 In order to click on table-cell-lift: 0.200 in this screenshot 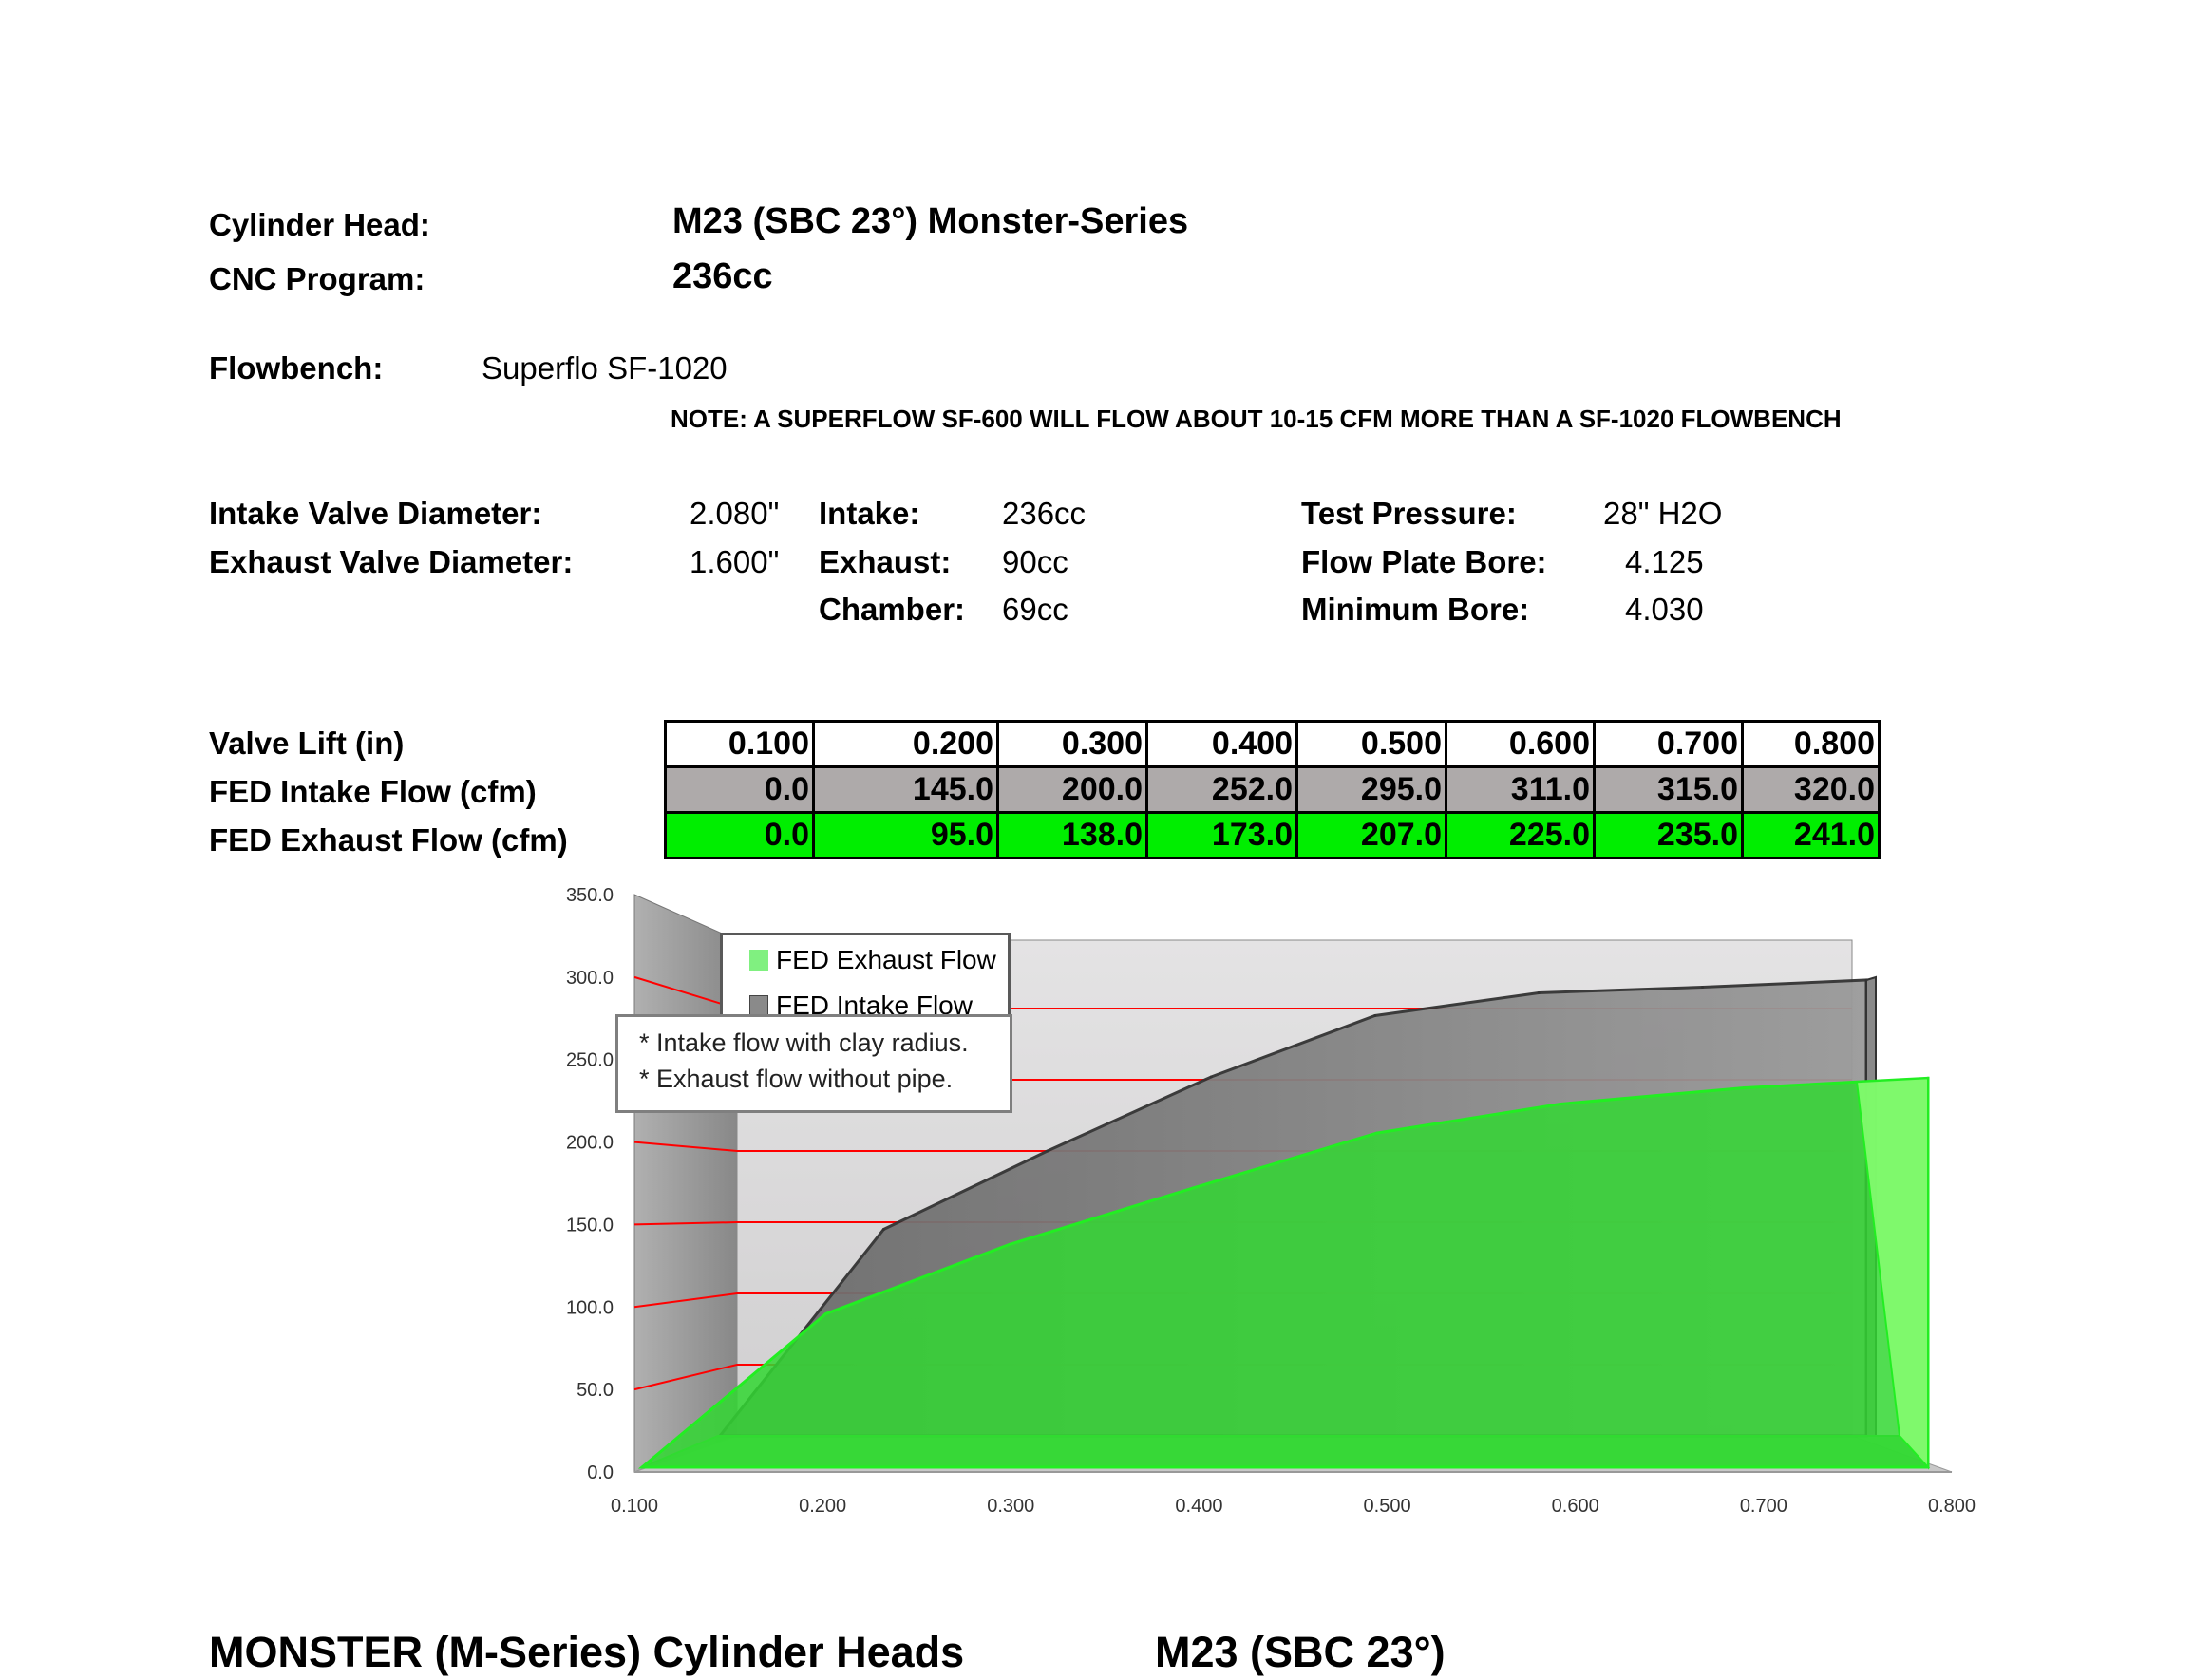, I will do `click(905, 744)`.